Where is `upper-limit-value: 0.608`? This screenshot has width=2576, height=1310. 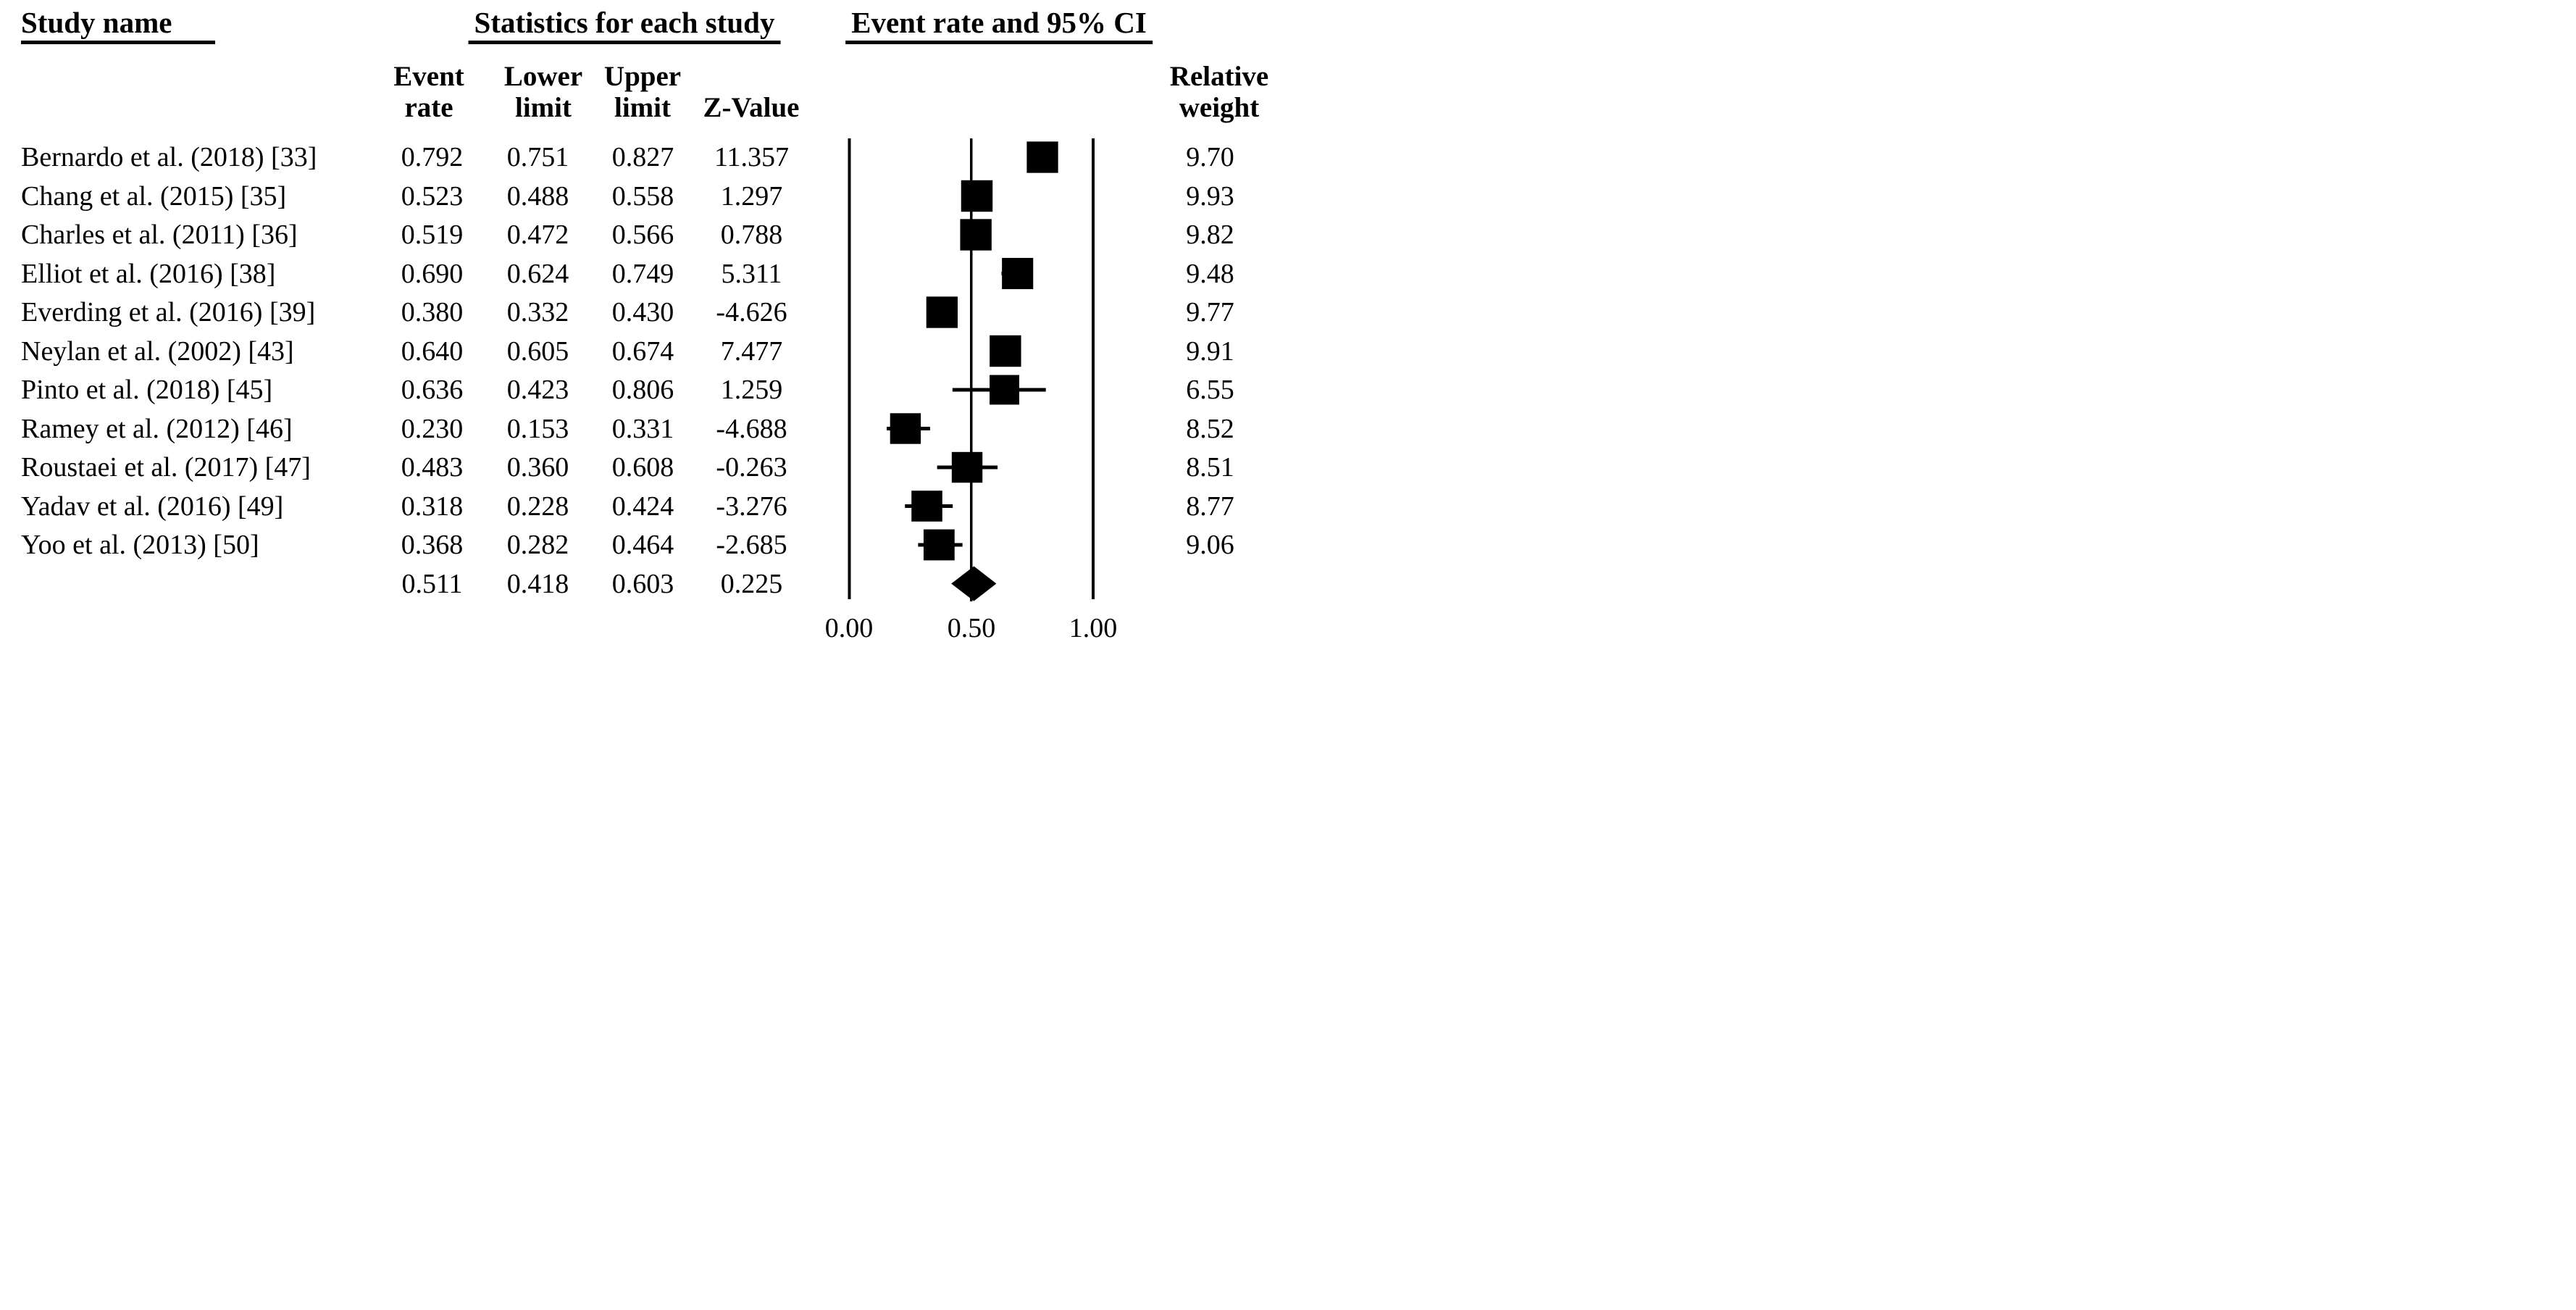 upper-limit-value: 0.608 is located at coordinates (642, 467).